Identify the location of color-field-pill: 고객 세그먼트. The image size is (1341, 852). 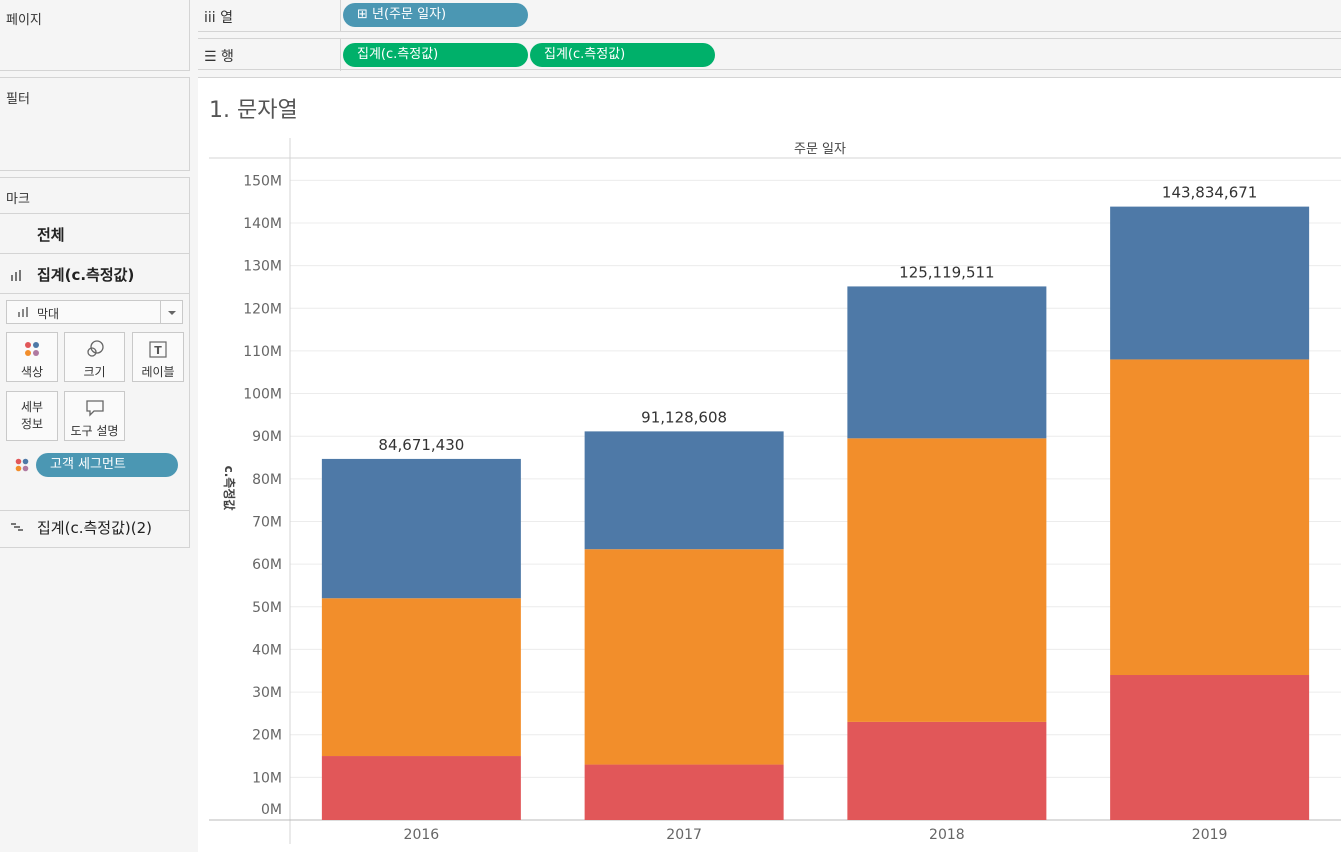
(107, 465).